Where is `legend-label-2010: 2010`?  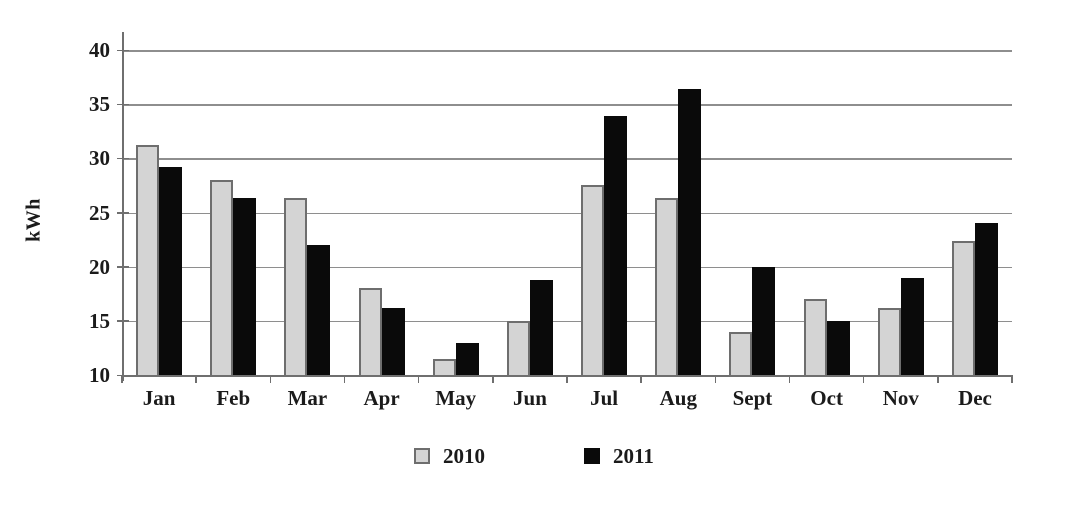 legend-label-2010: 2010 is located at coordinates (464, 456).